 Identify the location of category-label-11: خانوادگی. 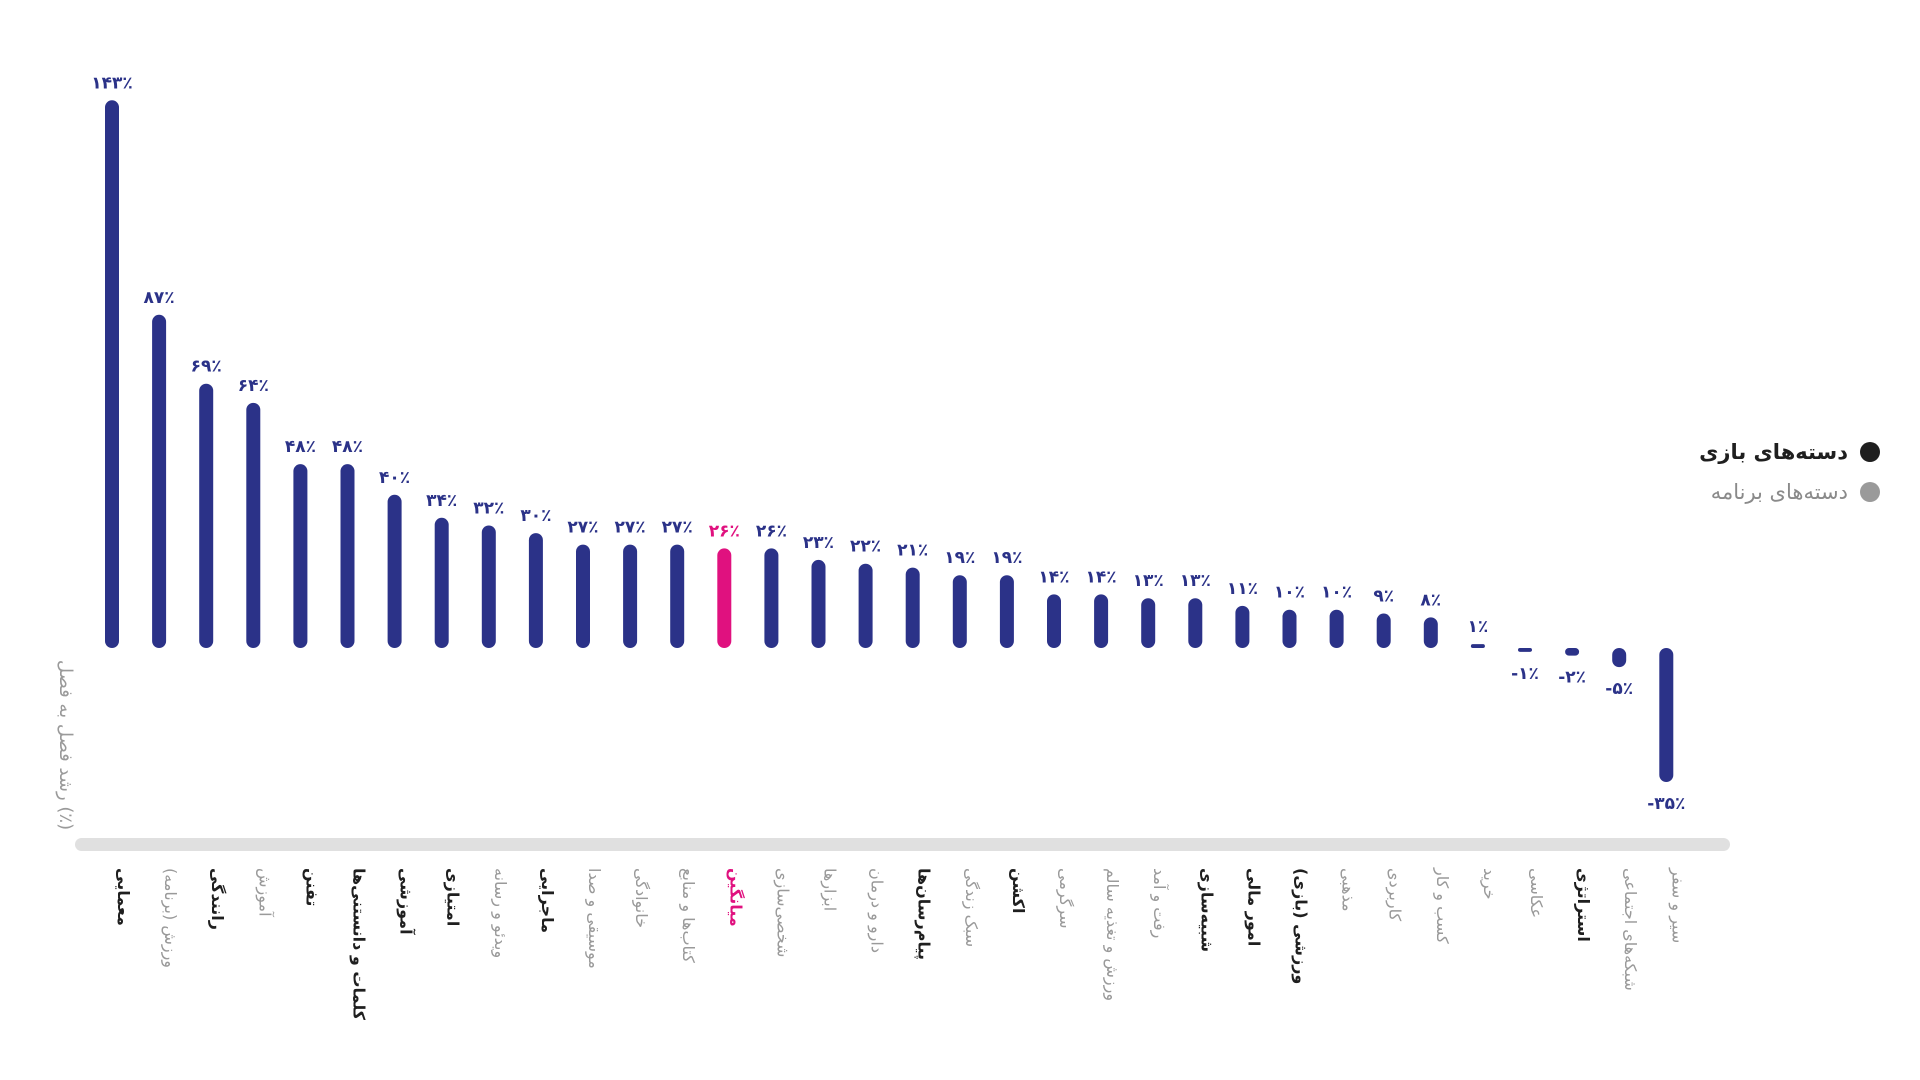
(641, 898).